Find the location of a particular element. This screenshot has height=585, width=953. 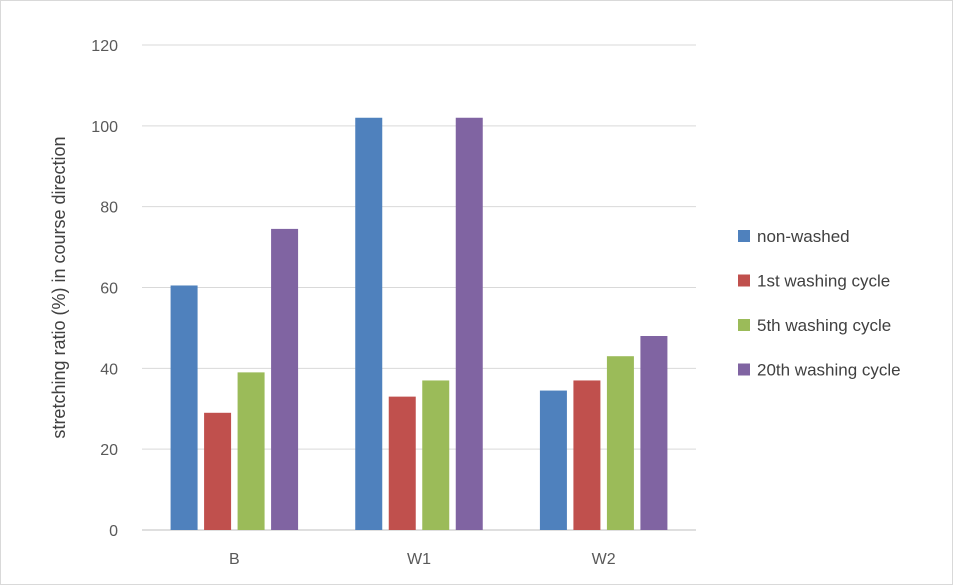

y-tick-label: 20 is located at coordinates (109, 450).